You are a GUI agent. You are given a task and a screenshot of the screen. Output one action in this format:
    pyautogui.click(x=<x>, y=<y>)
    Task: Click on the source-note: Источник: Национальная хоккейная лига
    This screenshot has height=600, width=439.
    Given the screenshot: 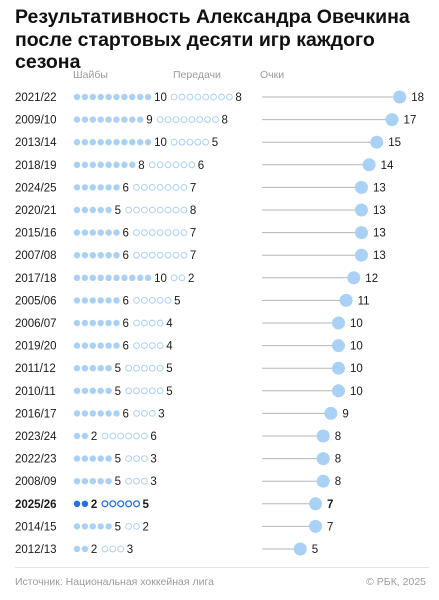 What is the action you would take?
    pyautogui.click(x=114, y=582)
    